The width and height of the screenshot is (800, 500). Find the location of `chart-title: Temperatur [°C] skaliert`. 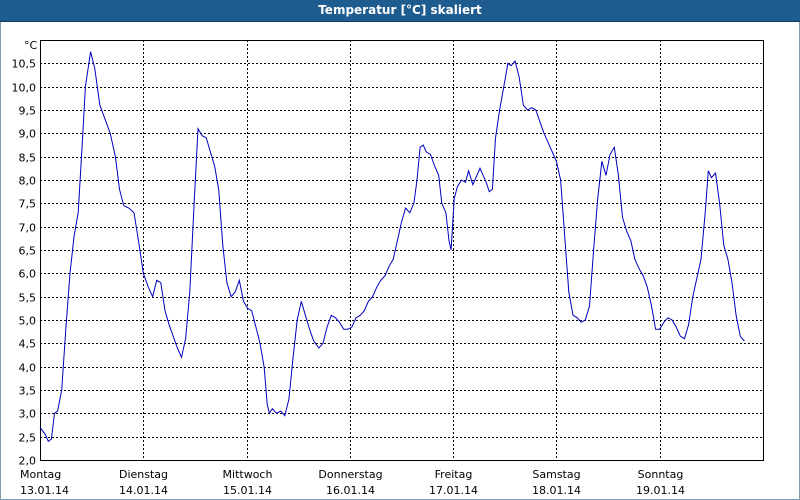

chart-title: Temperatur [°C] skaliert is located at coordinates (400, 10).